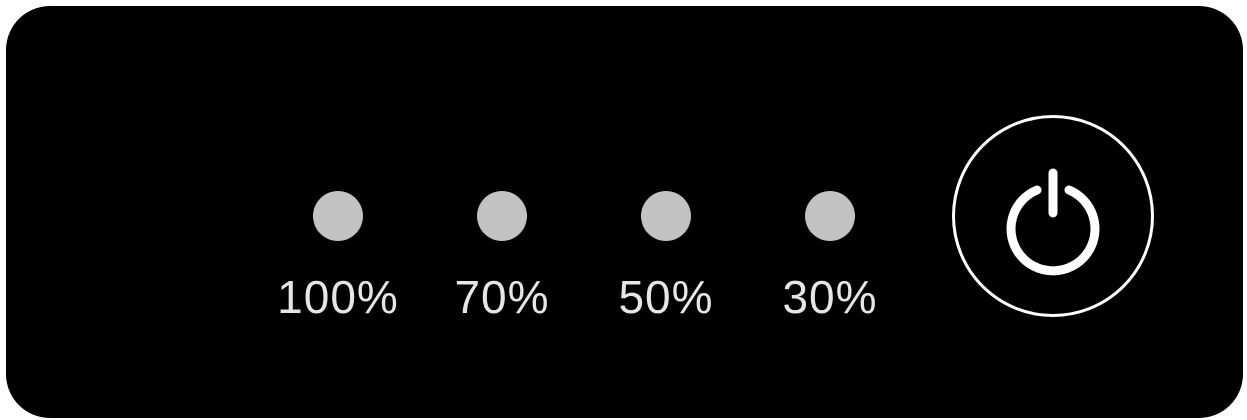  Describe the element at coordinates (829, 266) in the screenshot. I see `level-indicator-30: 30%` at that location.